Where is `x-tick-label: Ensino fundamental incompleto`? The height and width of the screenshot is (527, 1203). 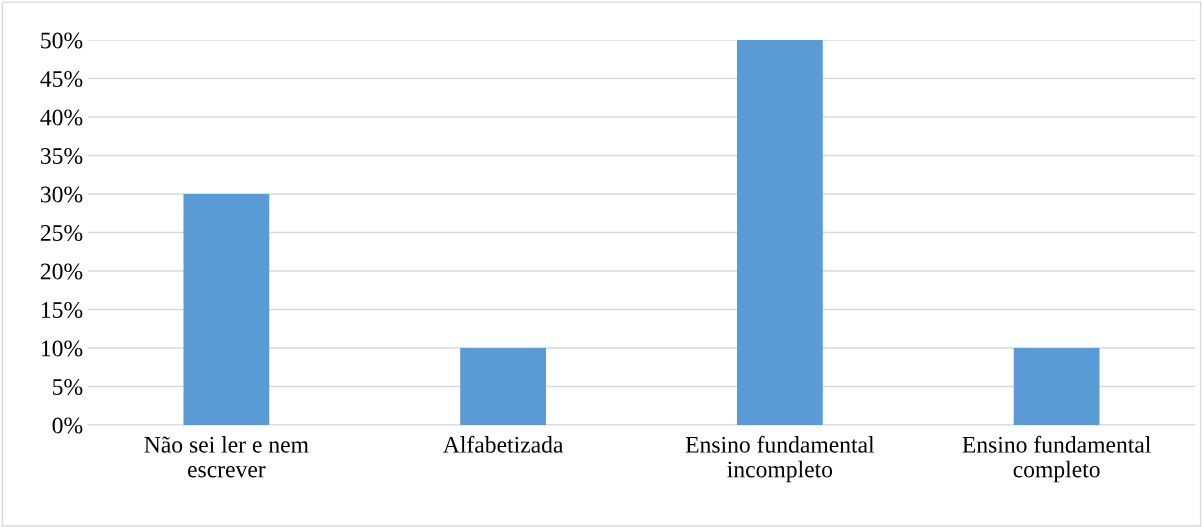 x-tick-label: Ensino fundamental incompleto is located at coordinates (780, 459).